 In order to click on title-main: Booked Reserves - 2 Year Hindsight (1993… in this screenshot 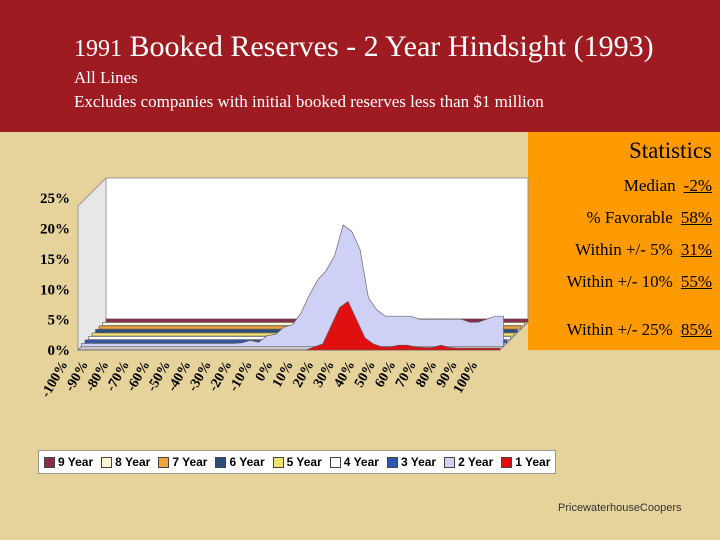, I will do `click(391, 46)`.